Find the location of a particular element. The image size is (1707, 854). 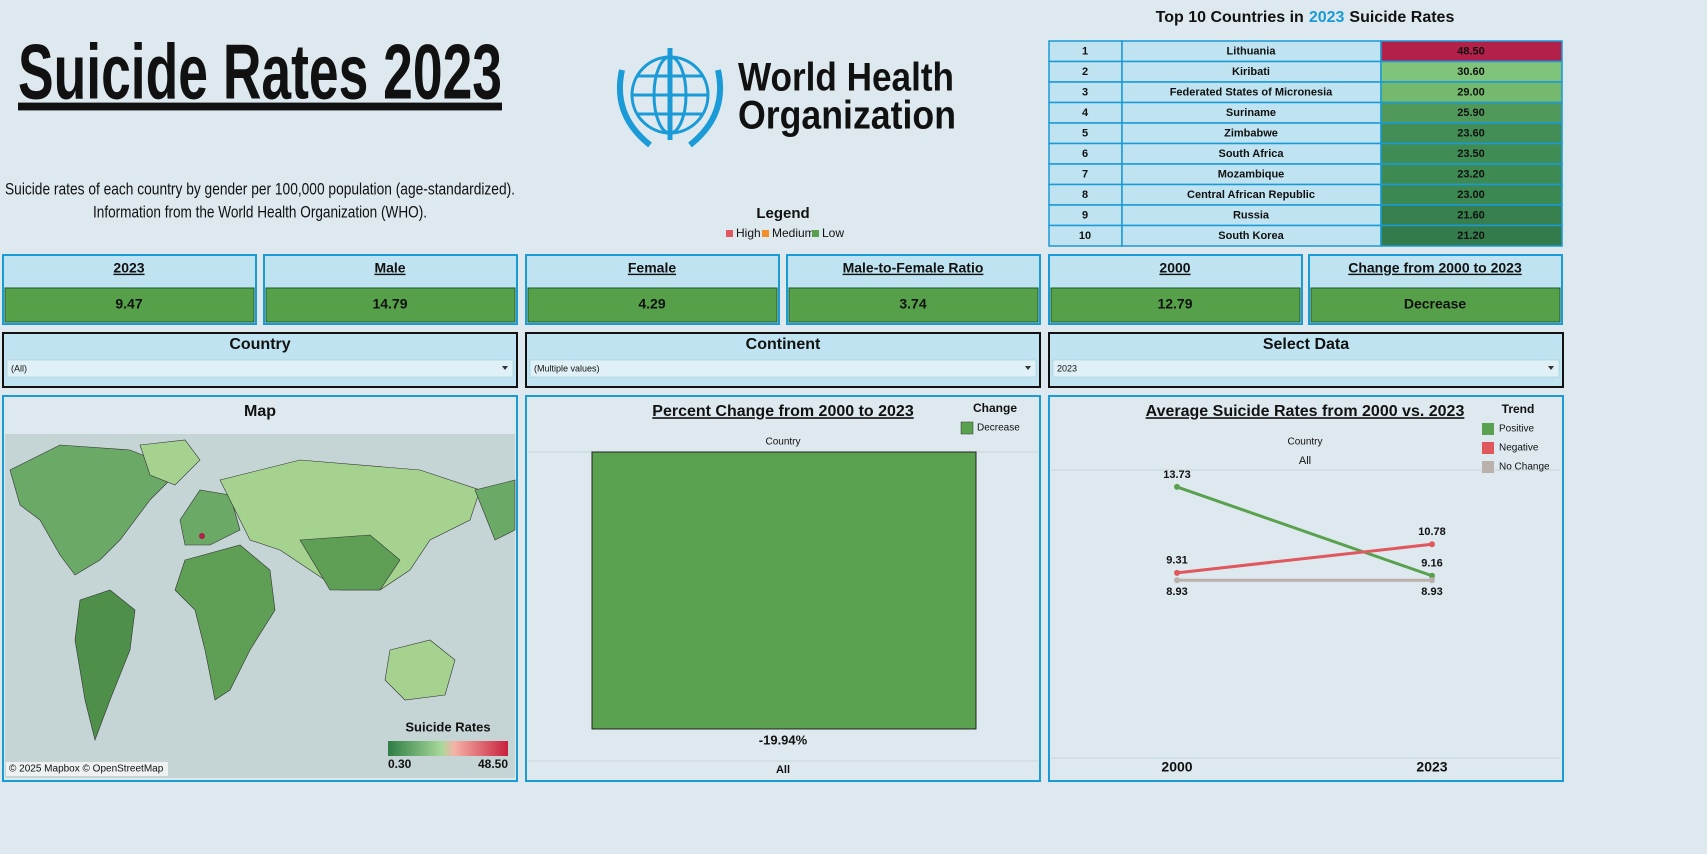

filter-label: Continent is located at coordinates (783, 344).